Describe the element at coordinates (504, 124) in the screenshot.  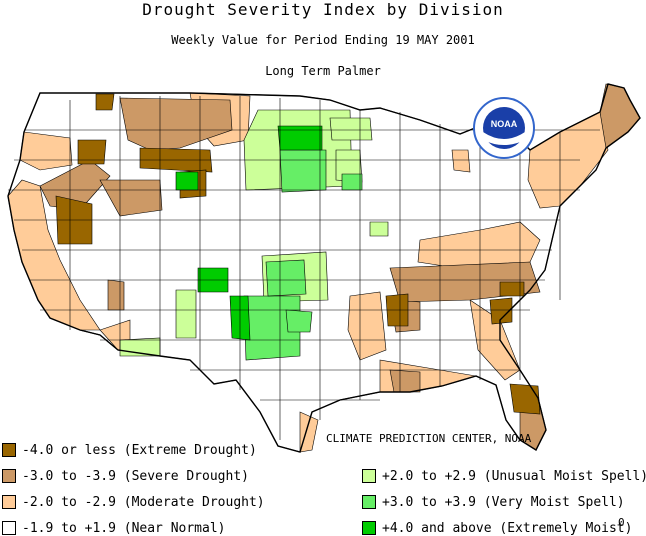
I see `noaa-logo-text: NOAA` at that location.